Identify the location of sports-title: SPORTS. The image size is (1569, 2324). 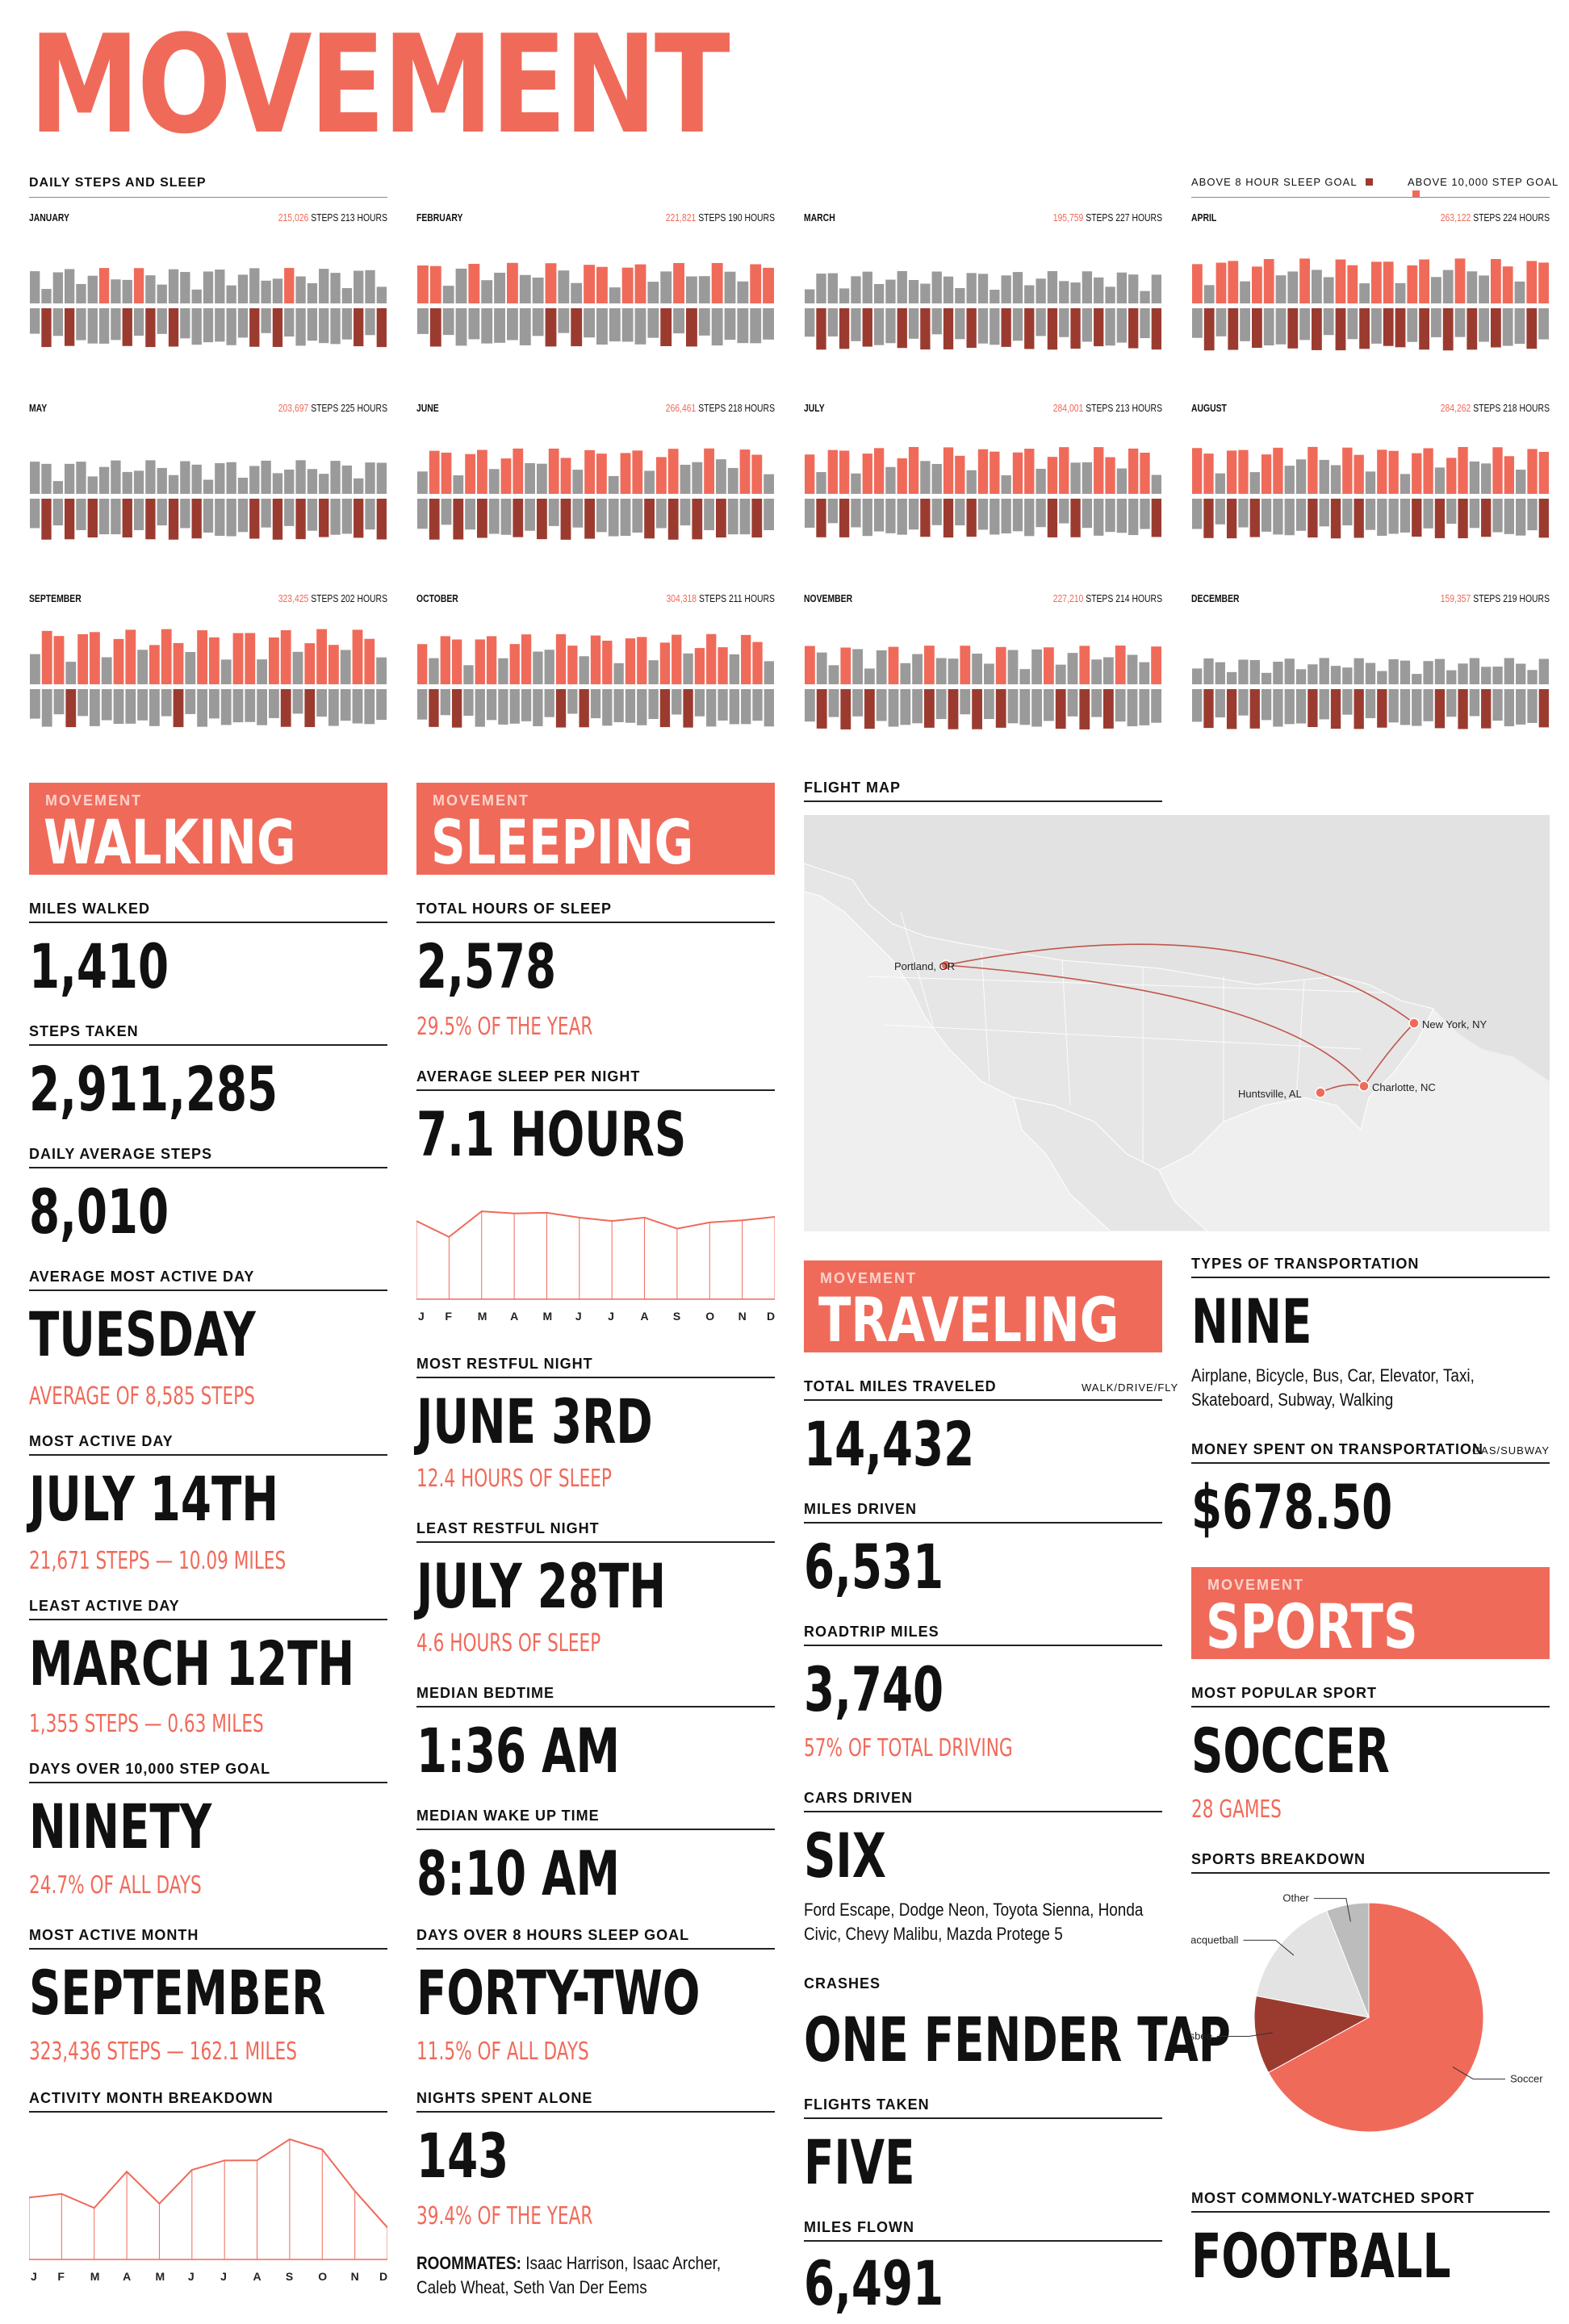
(1312, 1626).